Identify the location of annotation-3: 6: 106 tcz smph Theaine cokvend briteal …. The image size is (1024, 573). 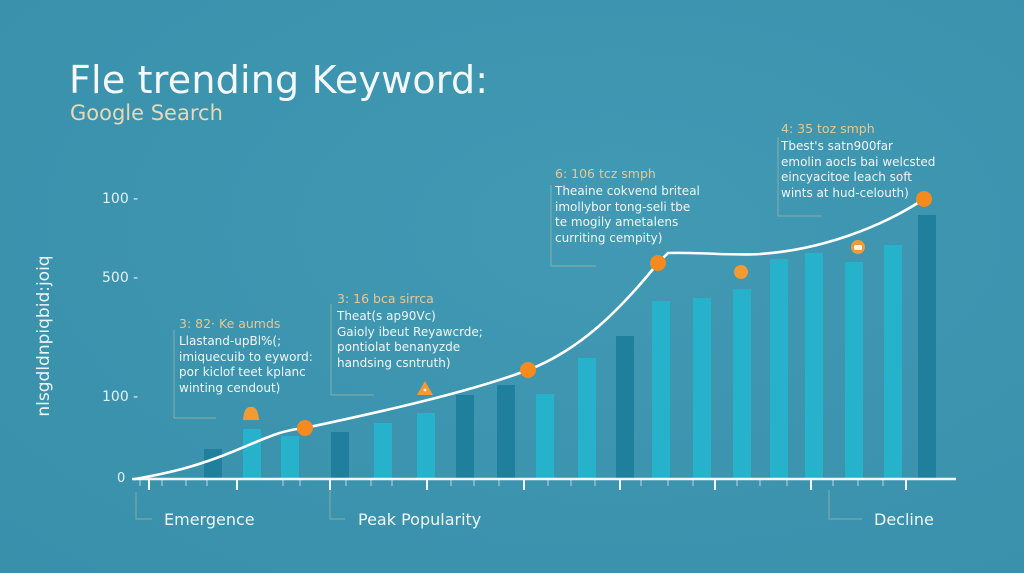
(627, 206).